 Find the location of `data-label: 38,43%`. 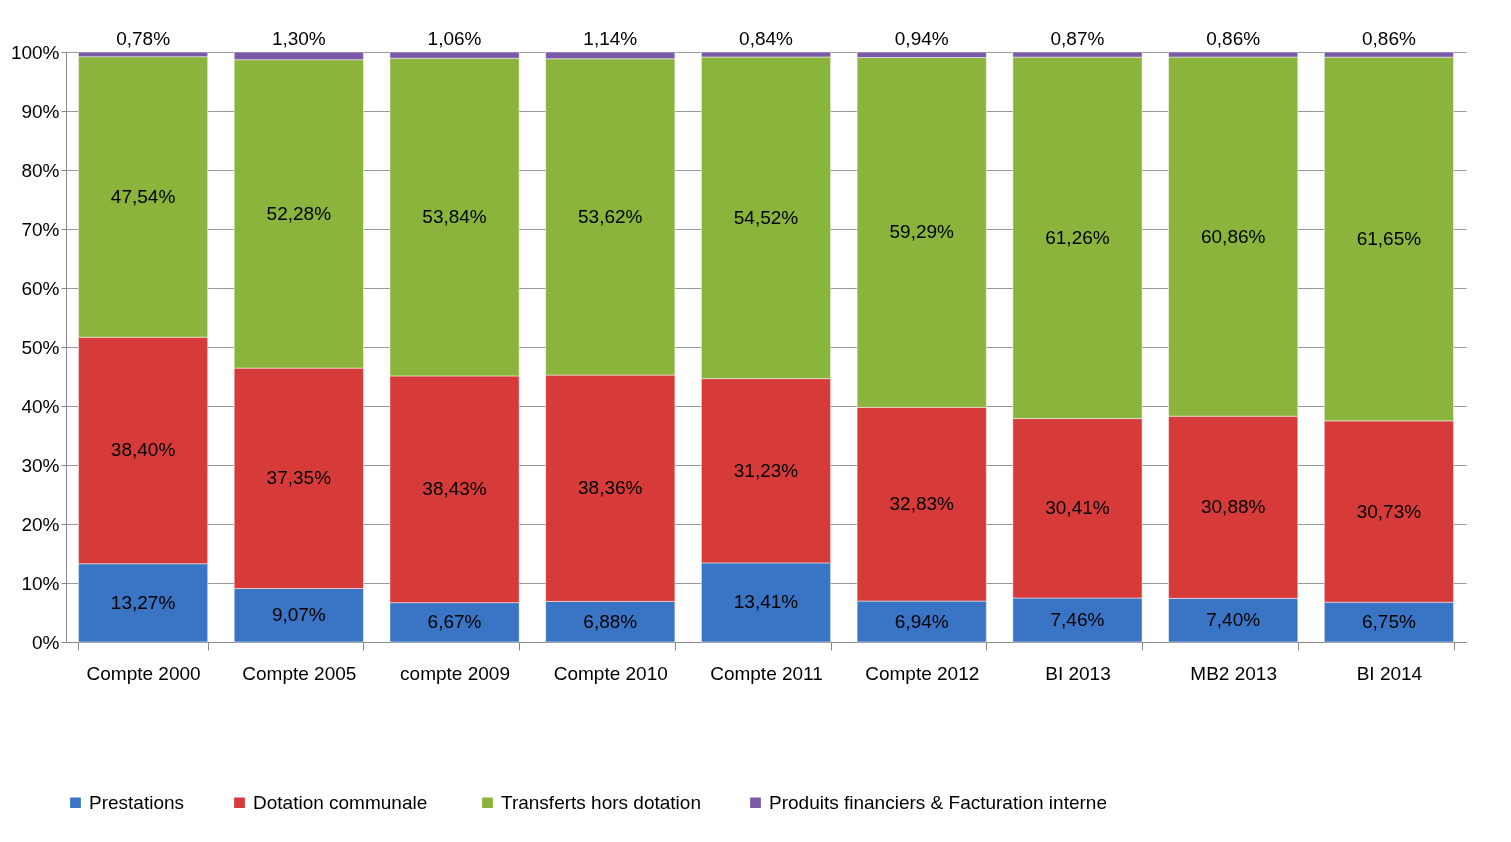

data-label: 38,43% is located at coordinates (454, 489).